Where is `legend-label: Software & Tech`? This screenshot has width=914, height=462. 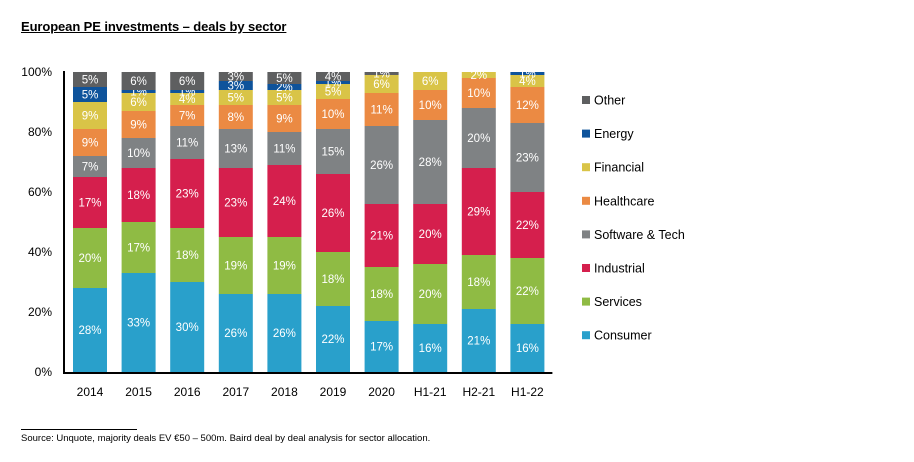
legend-label: Software & Tech is located at coordinates (639, 235).